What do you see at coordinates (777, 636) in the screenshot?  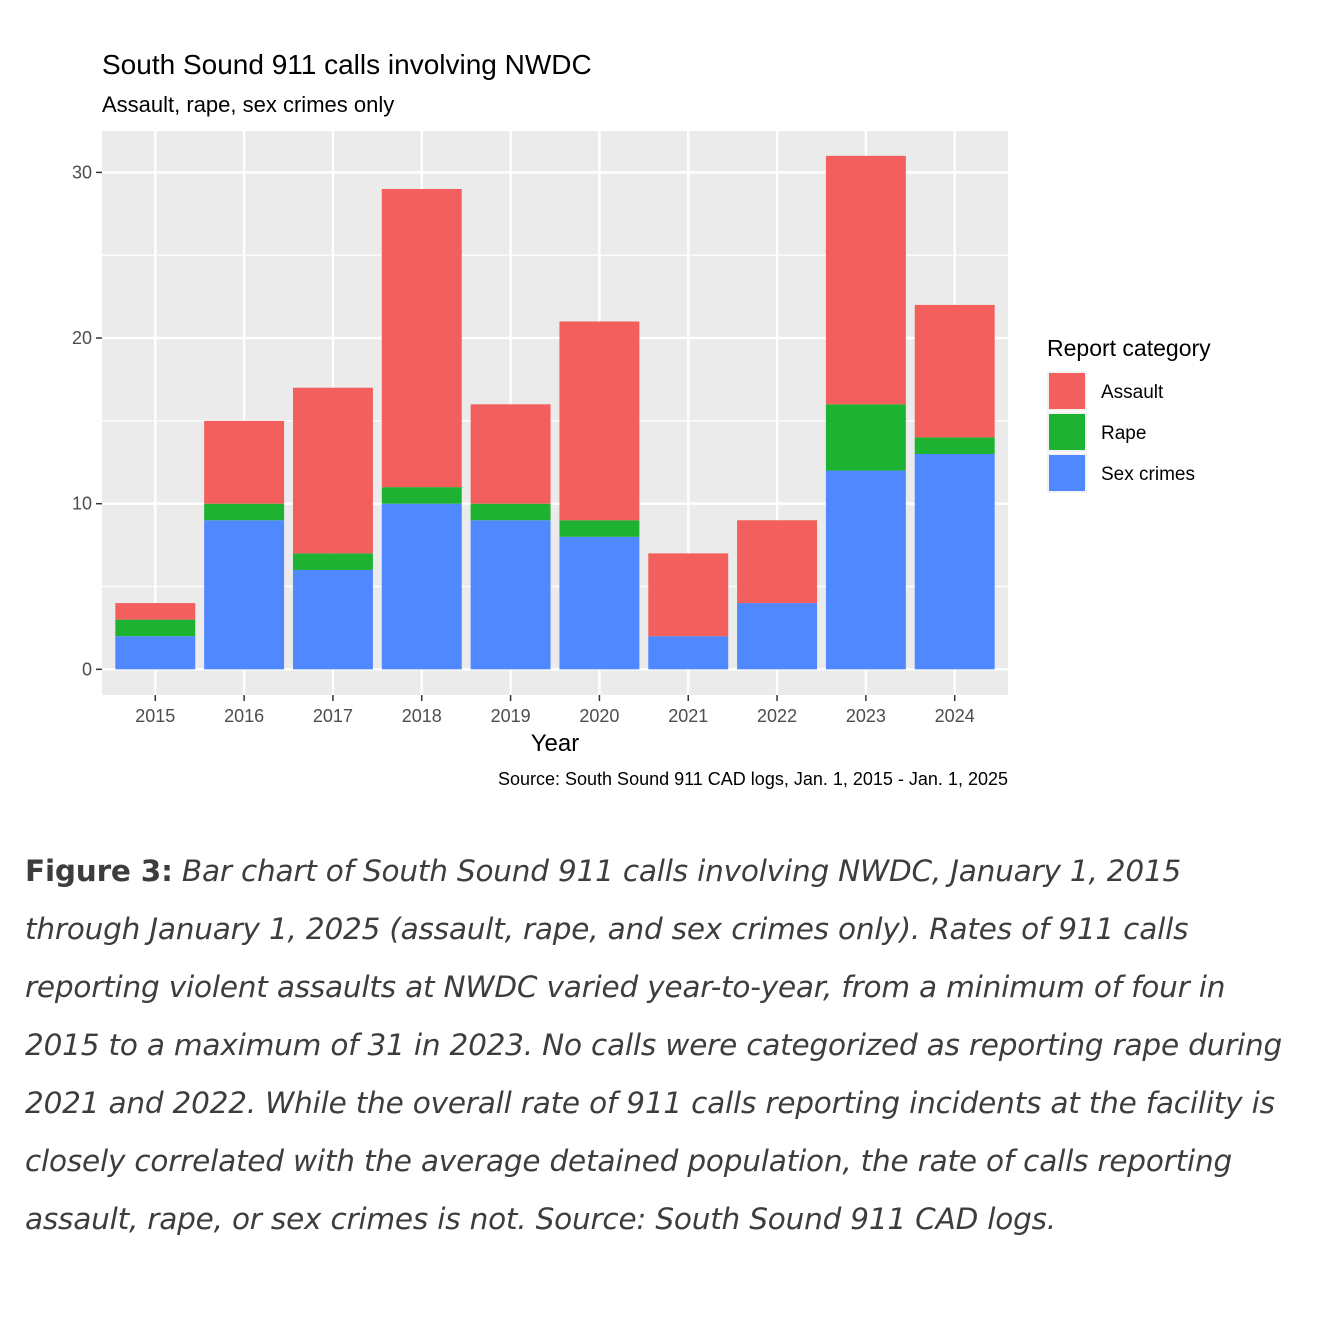 I see `bar-sex-crimes-2022` at bounding box center [777, 636].